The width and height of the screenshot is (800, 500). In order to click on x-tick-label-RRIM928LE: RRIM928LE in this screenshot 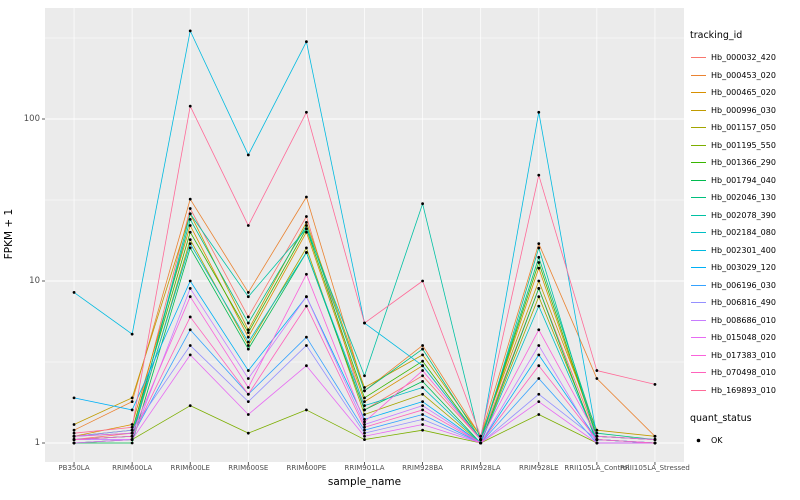, I will do `click(539, 468)`.